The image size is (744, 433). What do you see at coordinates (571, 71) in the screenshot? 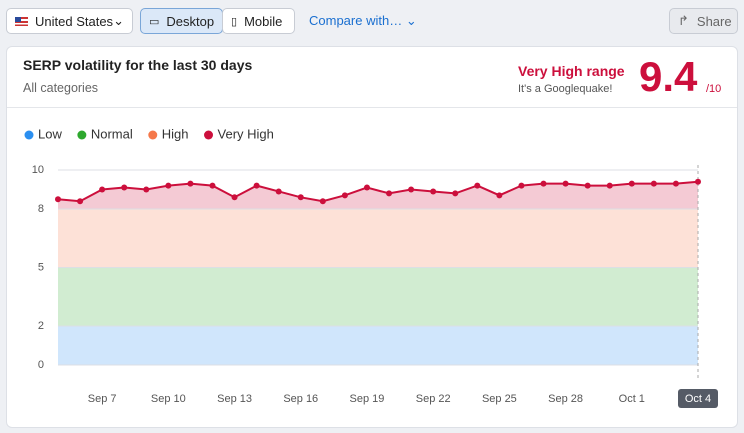
I see `range-label: Very High range` at bounding box center [571, 71].